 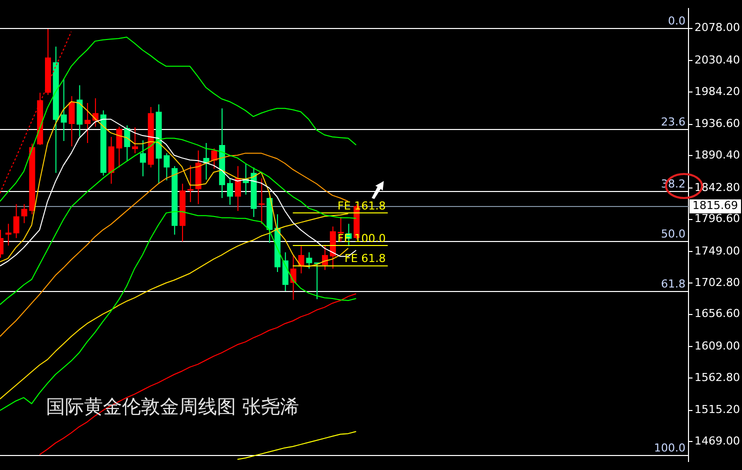 I want to click on y-tick-label: 1515.20, so click(x=717, y=409).